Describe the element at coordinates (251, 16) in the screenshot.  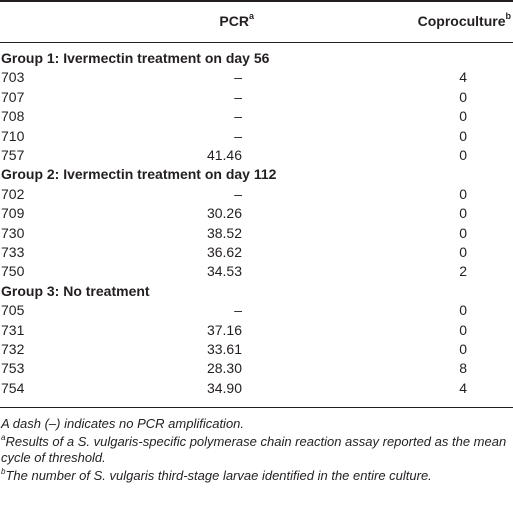
I see `pcr-header-footnote-mark: a` at that location.